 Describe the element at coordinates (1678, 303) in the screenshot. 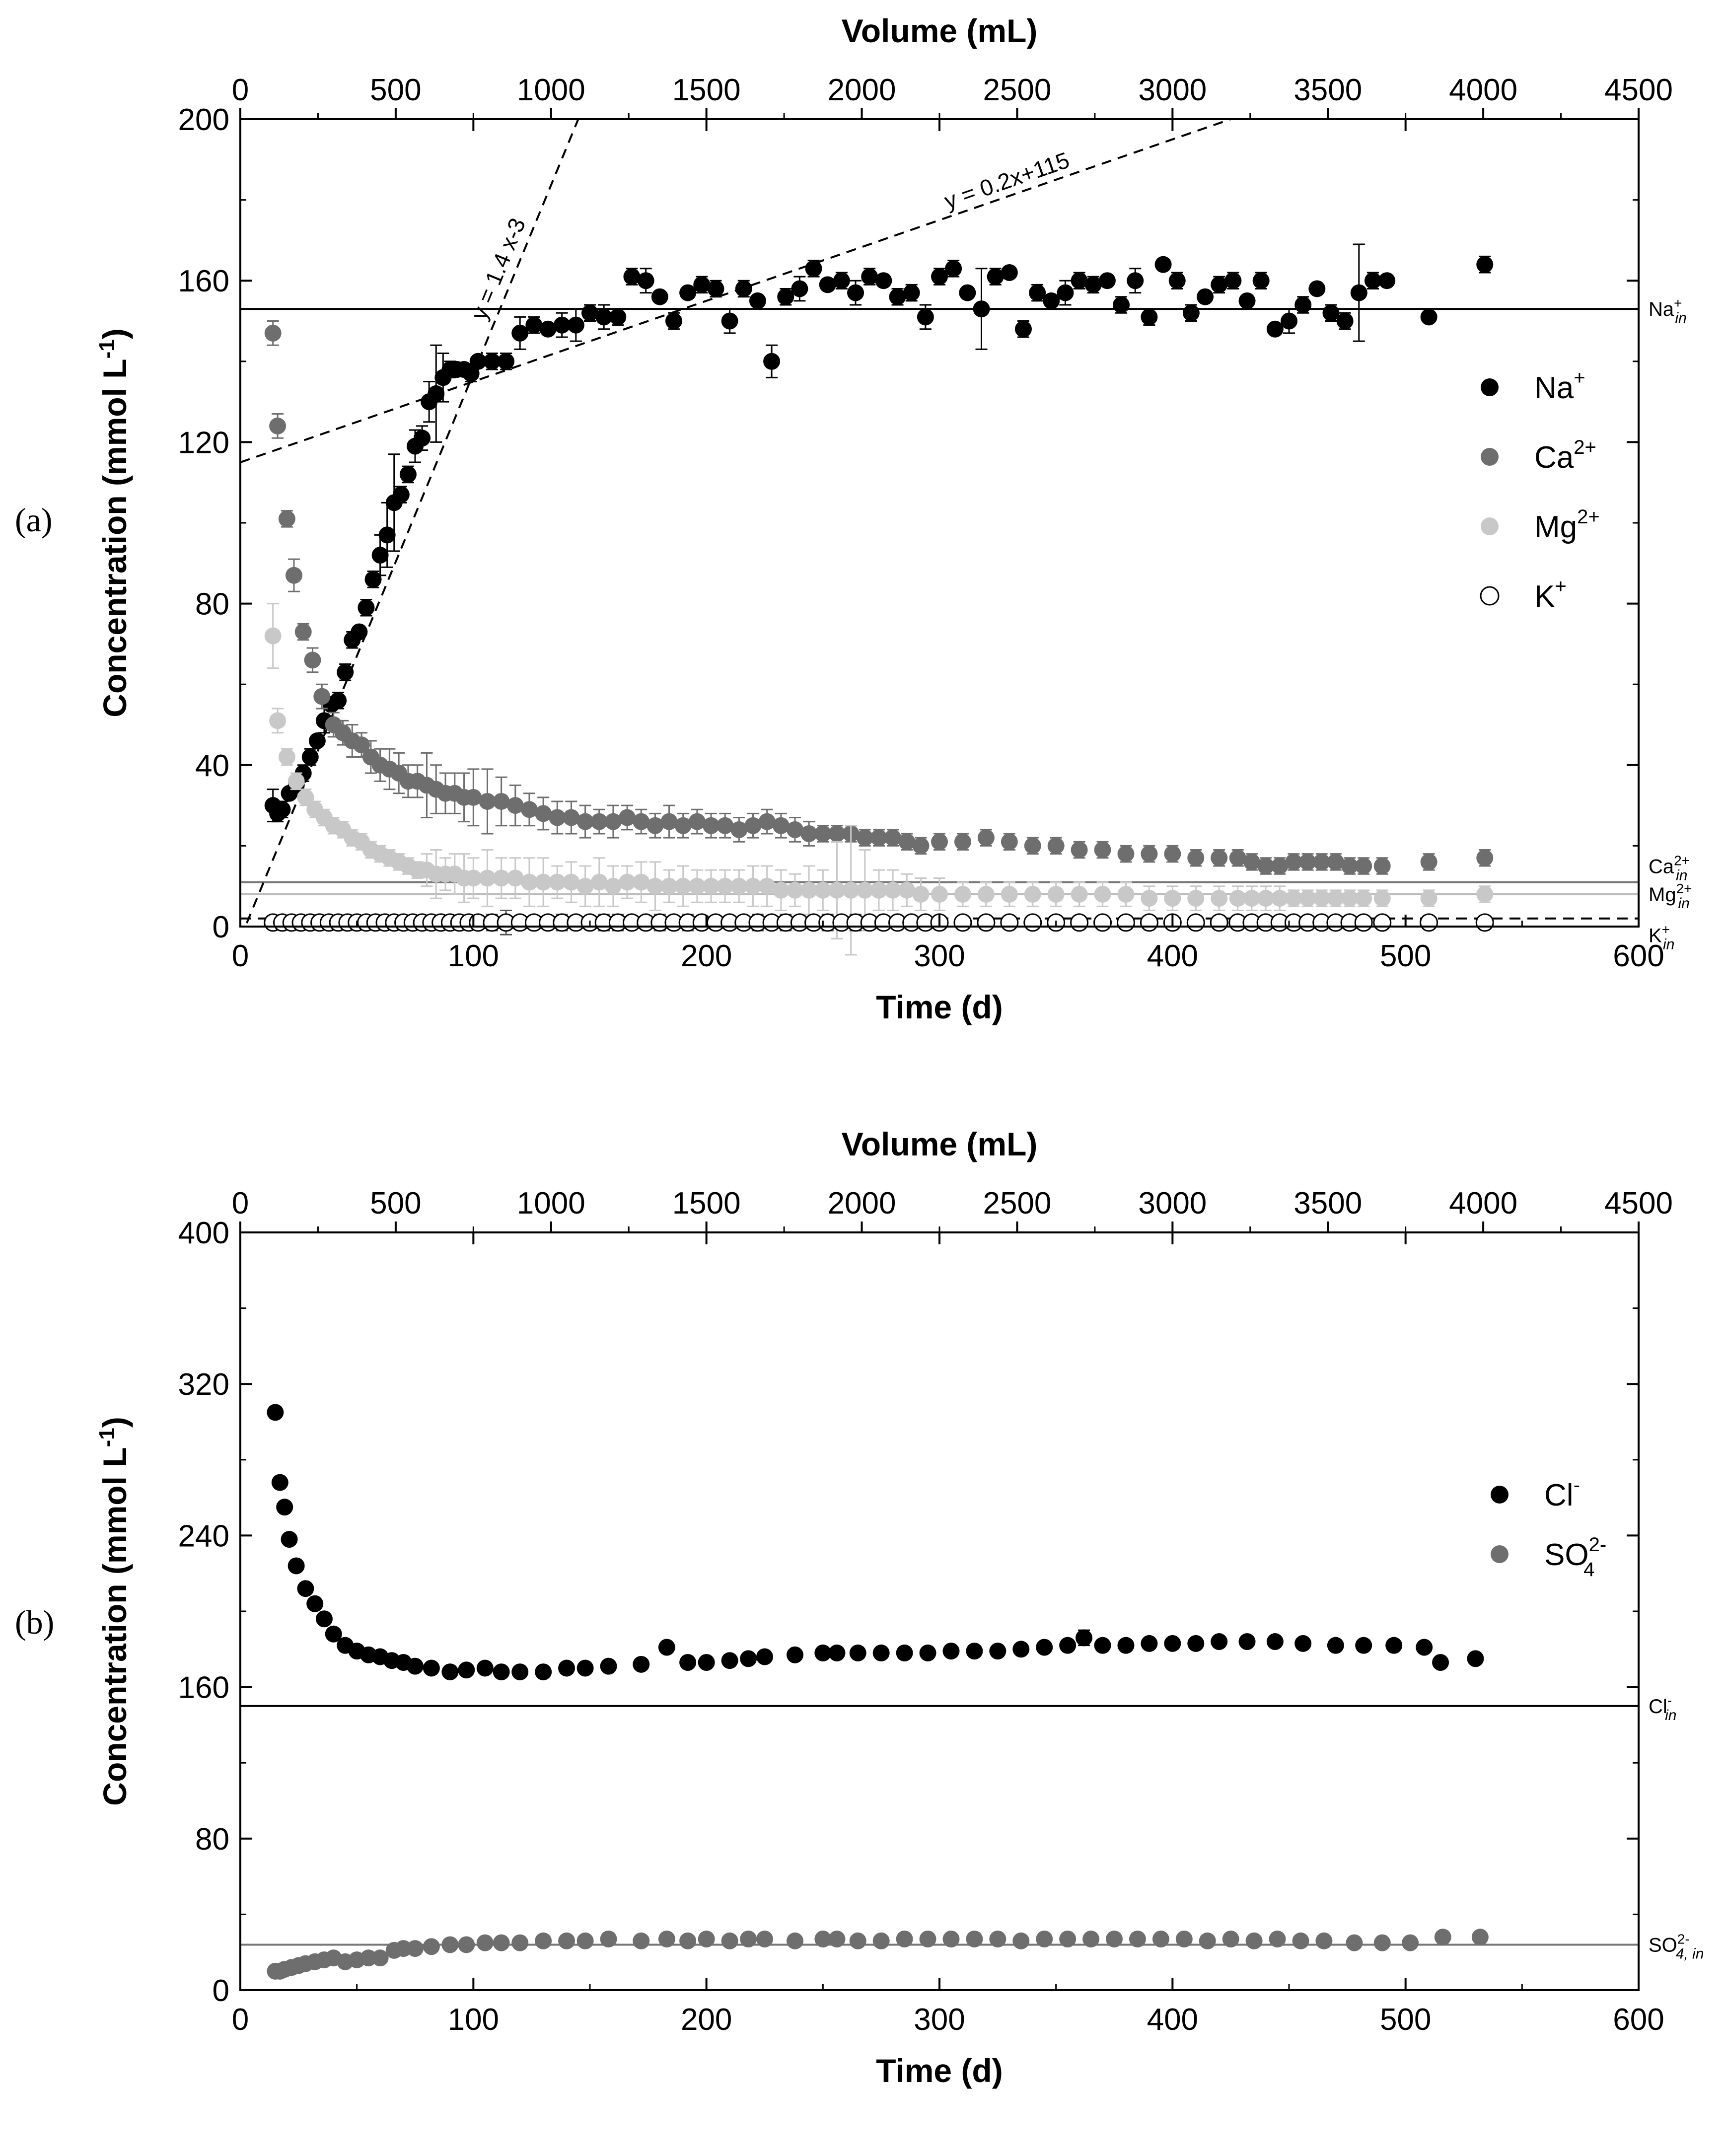

I see `reference-label-sup: +` at that location.